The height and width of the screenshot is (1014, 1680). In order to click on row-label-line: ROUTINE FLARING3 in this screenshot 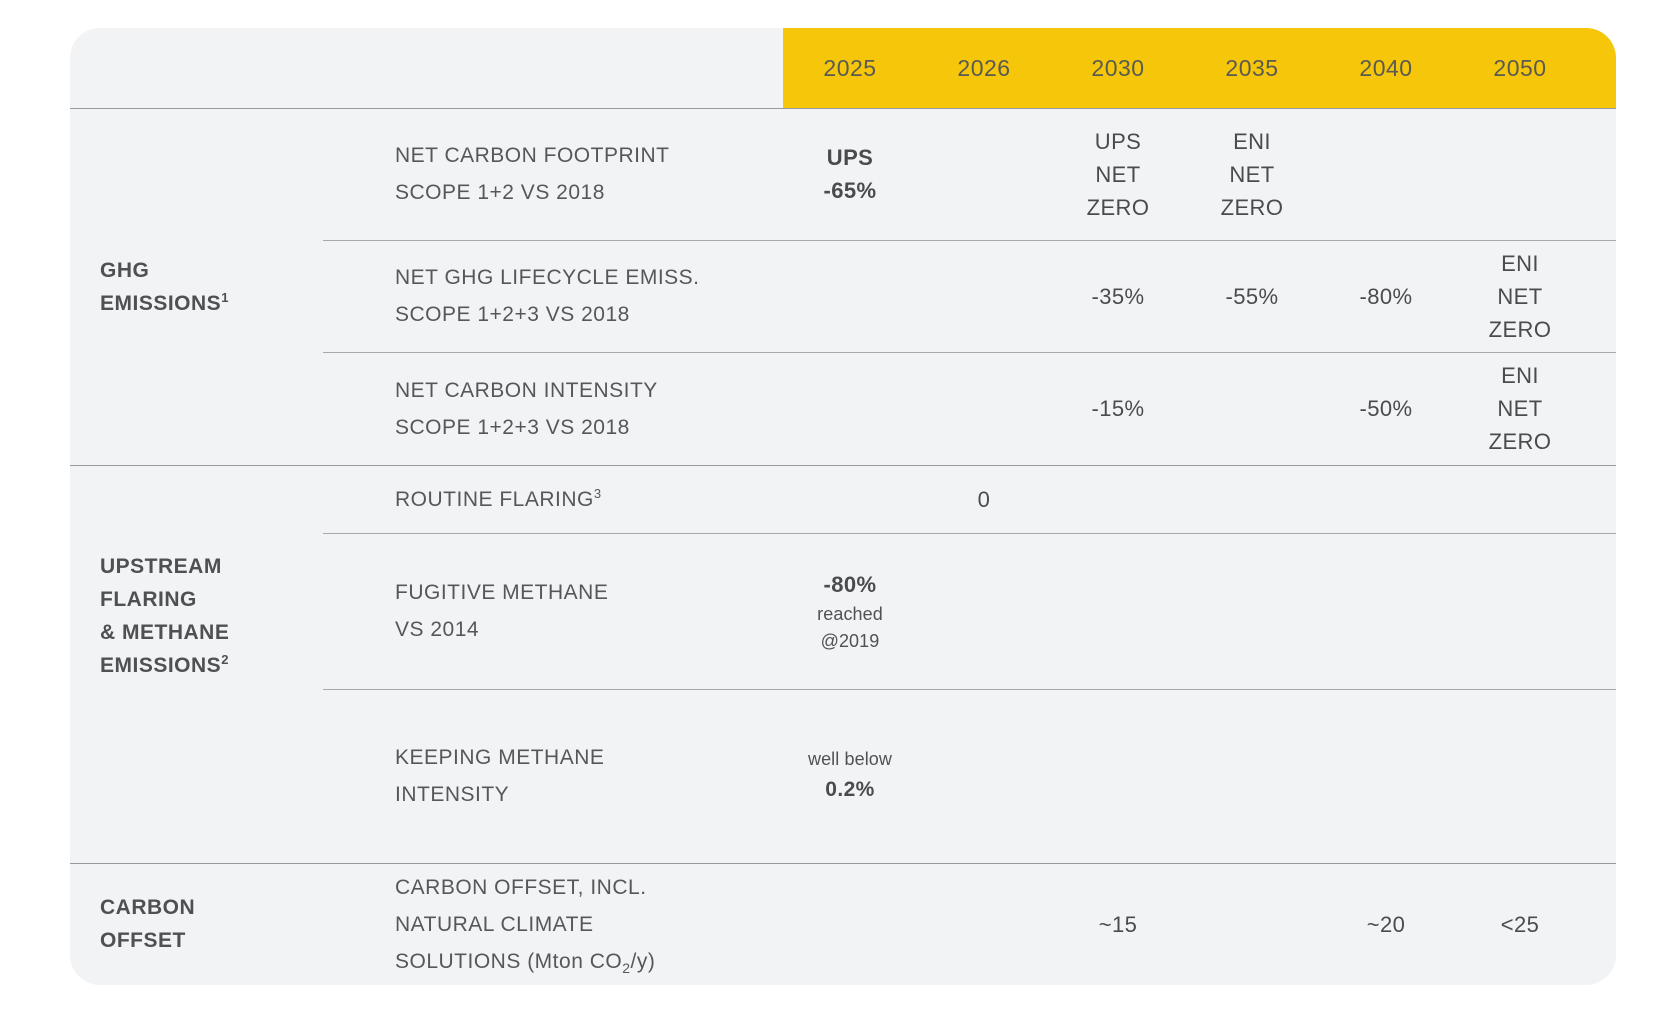, I will do `click(498, 498)`.